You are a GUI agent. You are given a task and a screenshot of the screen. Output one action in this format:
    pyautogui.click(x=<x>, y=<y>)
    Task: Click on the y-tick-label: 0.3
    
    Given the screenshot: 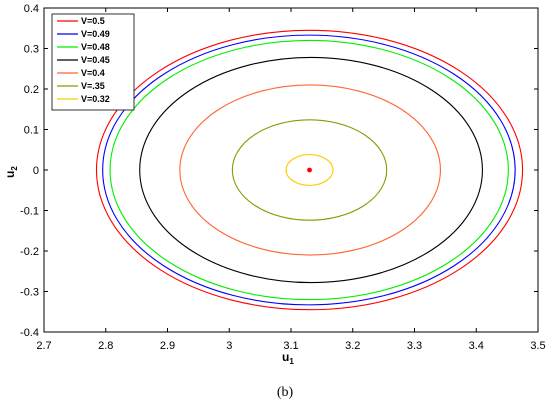 What is the action you would take?
    pyautogui.click(x=31, y=50)
    